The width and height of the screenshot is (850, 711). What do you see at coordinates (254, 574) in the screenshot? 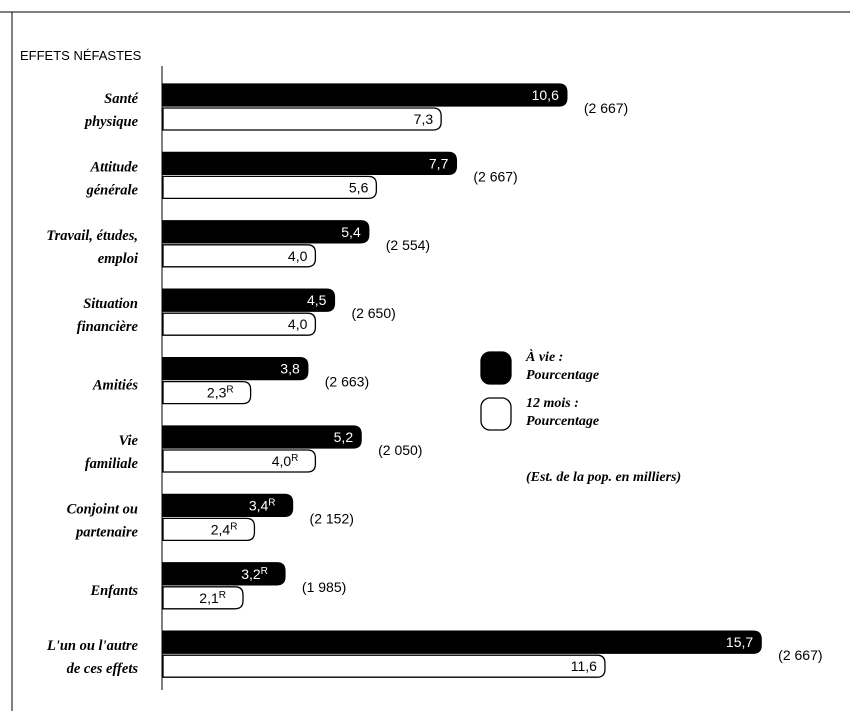
I see `value-label-lifetime: 3,2R` at bounding box center [254, 574].